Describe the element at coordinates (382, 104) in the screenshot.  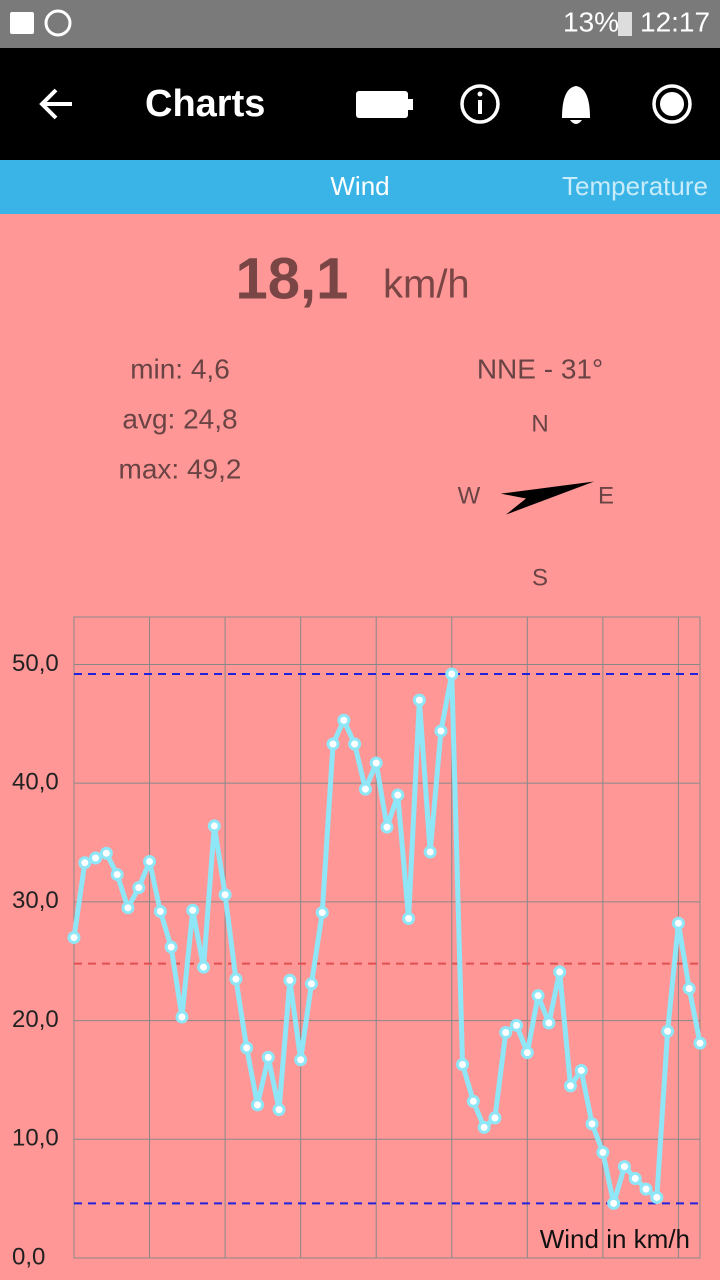
I see `battery-button` at that location.